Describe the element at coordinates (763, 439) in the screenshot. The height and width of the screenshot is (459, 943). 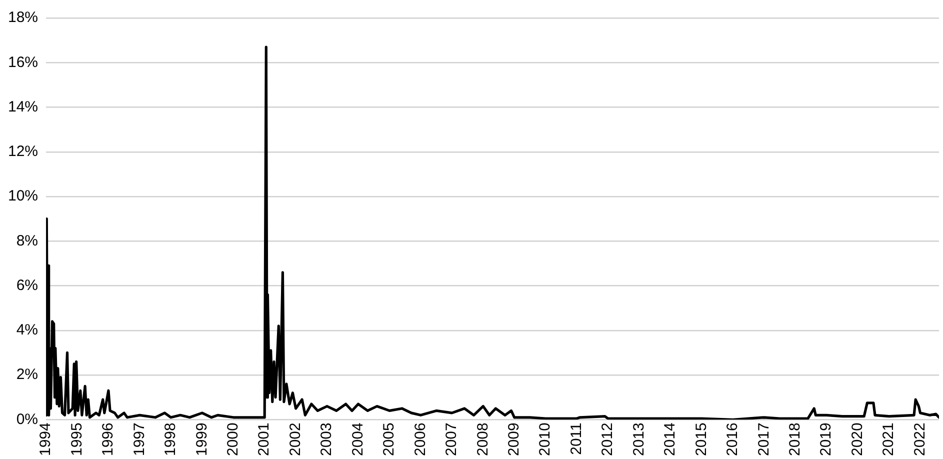
I see `x-tick-label: 2017` at that location.